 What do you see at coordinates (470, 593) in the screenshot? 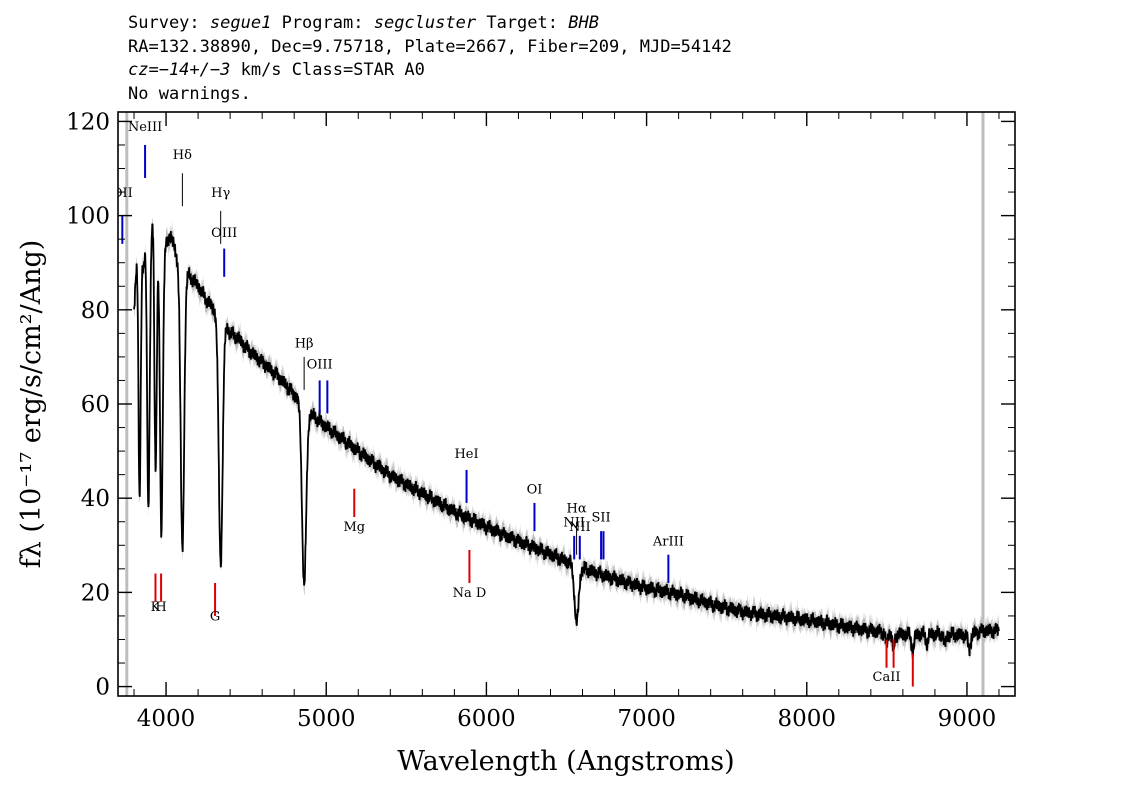
I see `marker-label-nad-20: Na D` at bounding box center [470, 593].